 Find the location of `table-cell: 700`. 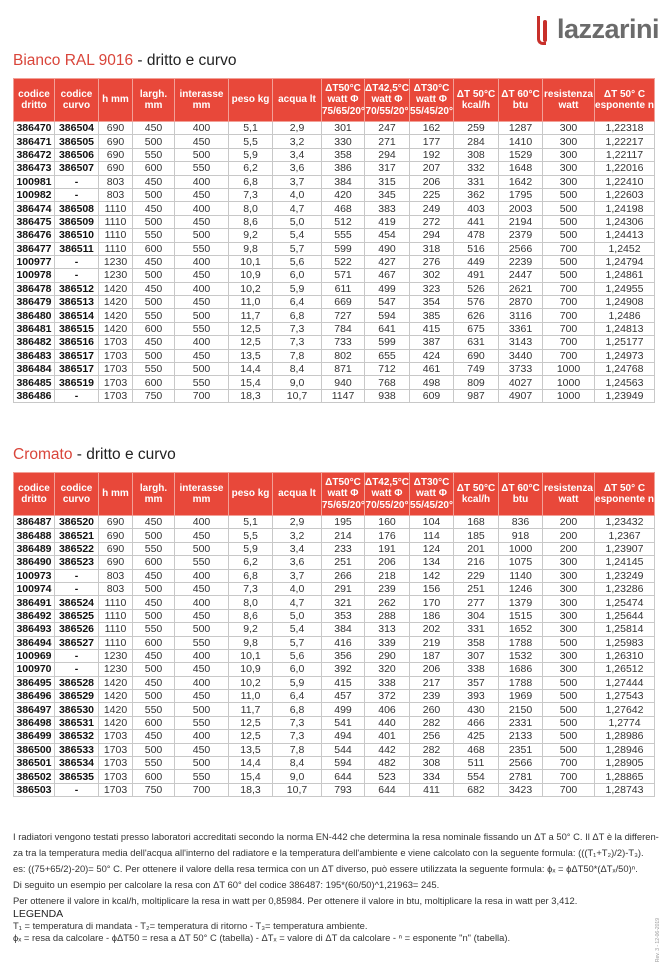

table-cell: 700 is located at coordinates (201, 396).